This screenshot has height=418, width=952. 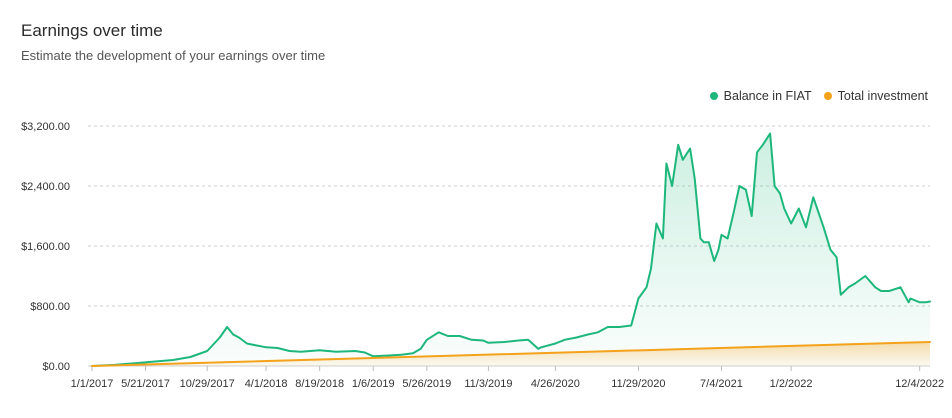 What do you see at coordinates (511, 354) in the screenshot?
I see `series-line-investment` at bounding box center [511, 354].